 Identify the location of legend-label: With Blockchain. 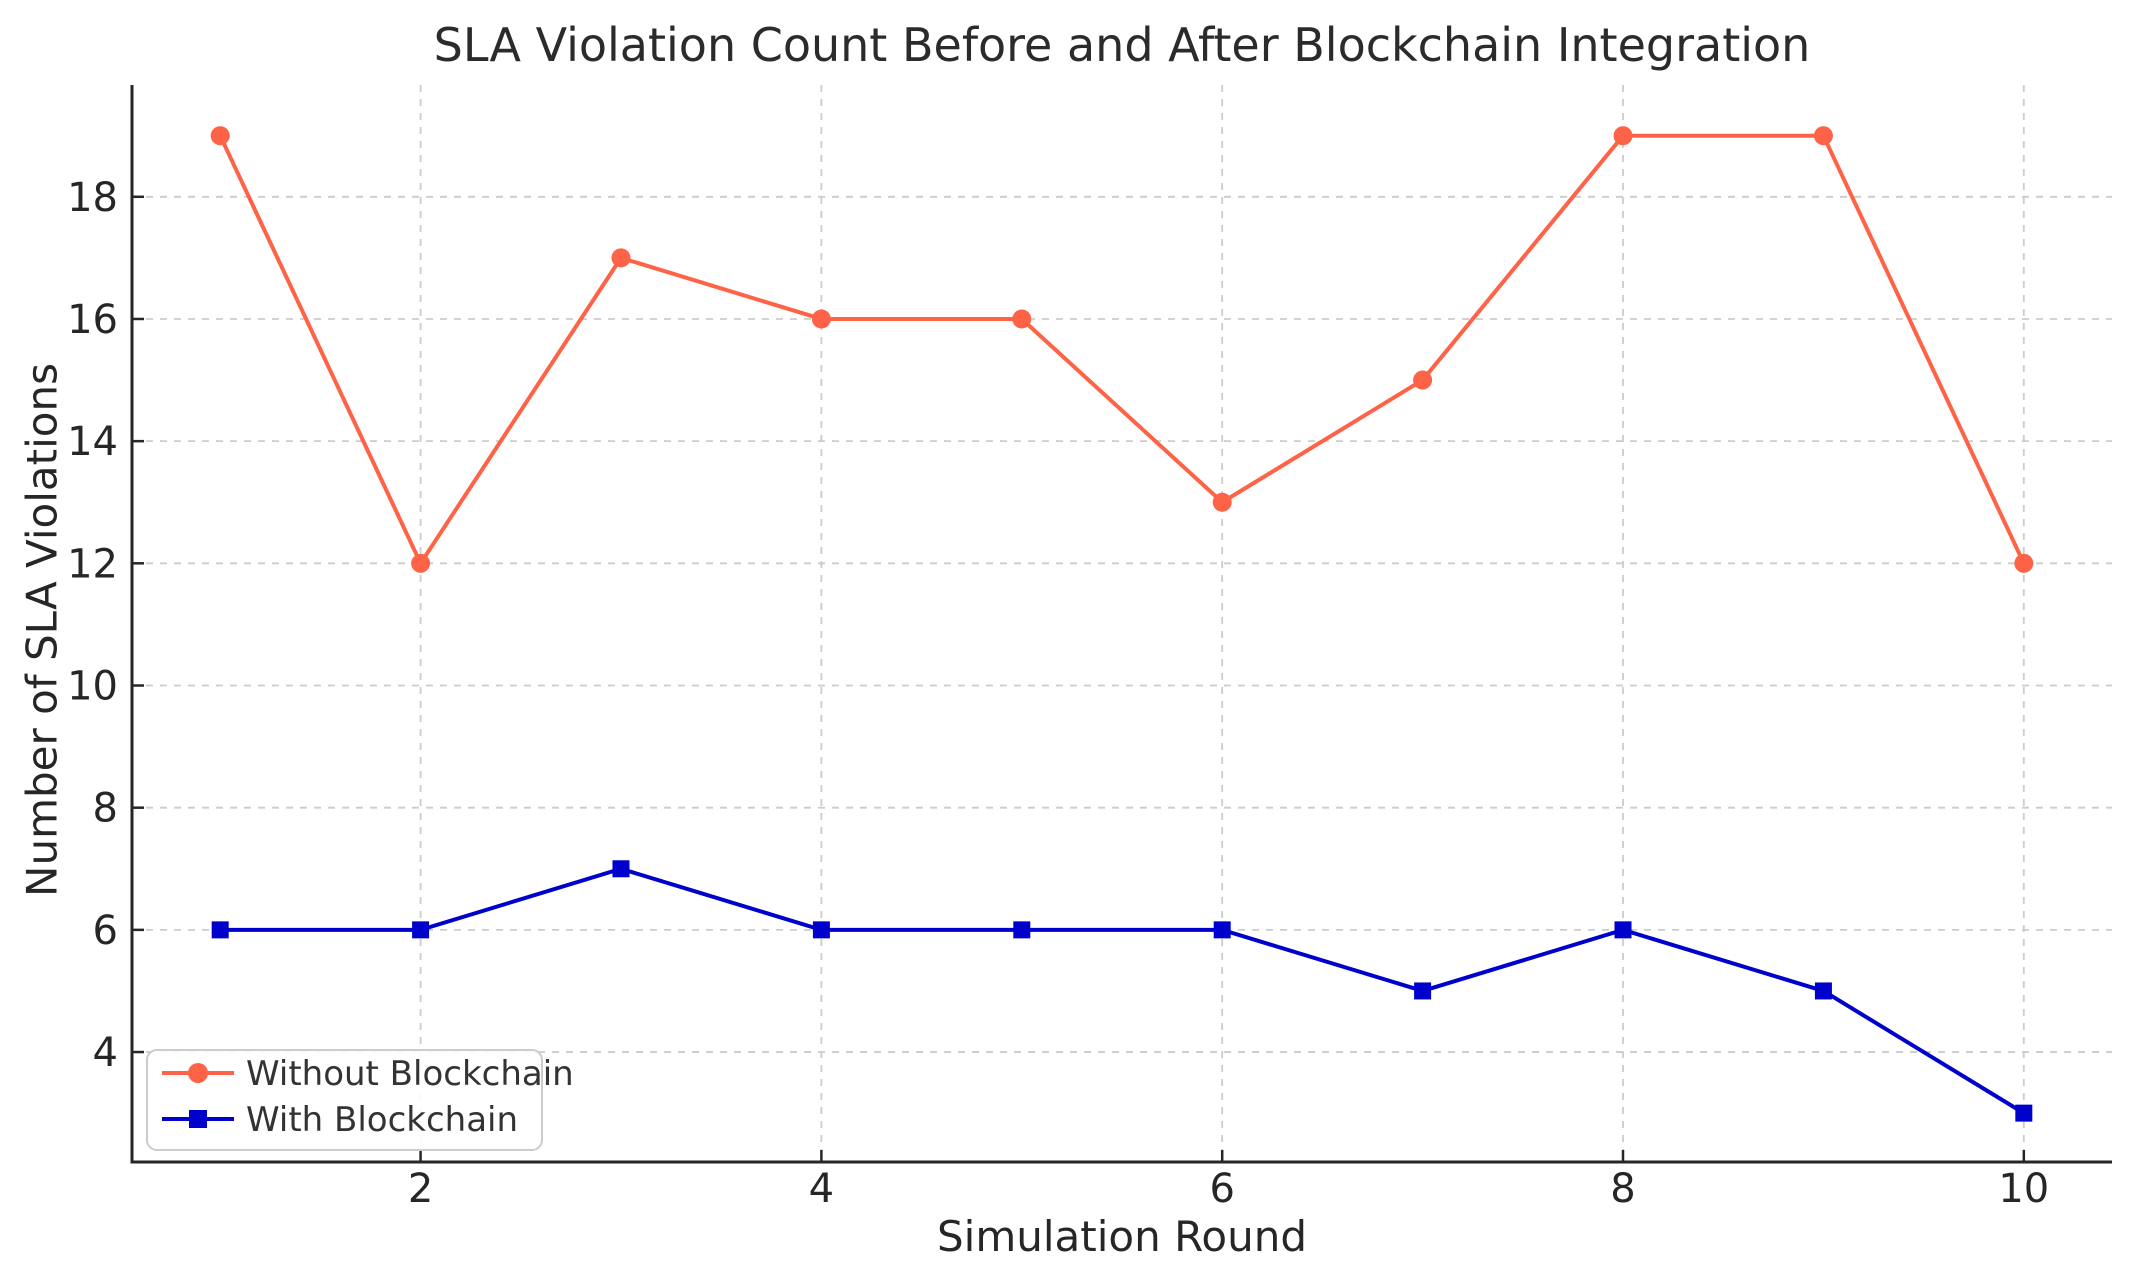
(382, 1120).